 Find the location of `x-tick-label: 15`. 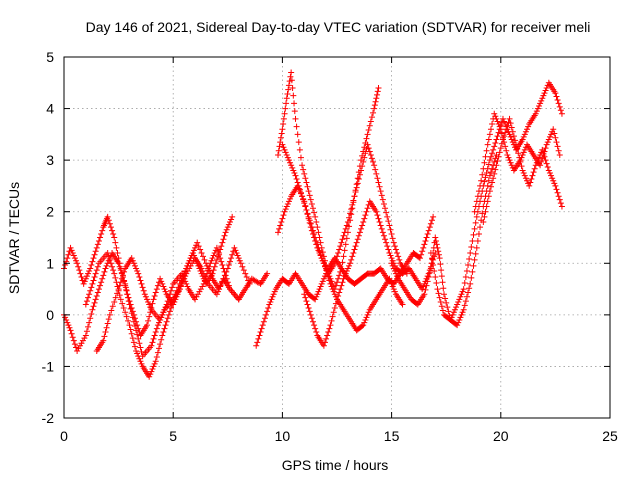

x-tick-label: 15 is located at coordinates (392, 436).